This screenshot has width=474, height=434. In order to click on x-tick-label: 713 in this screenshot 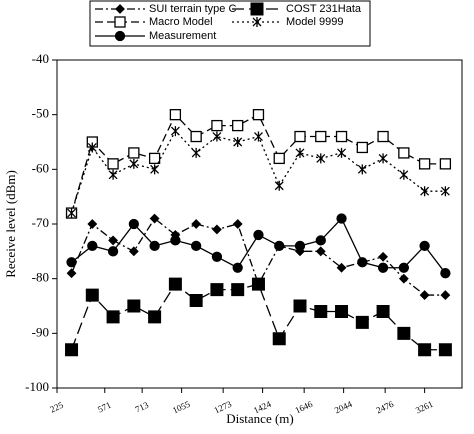, I will do `click(142, 407)`.